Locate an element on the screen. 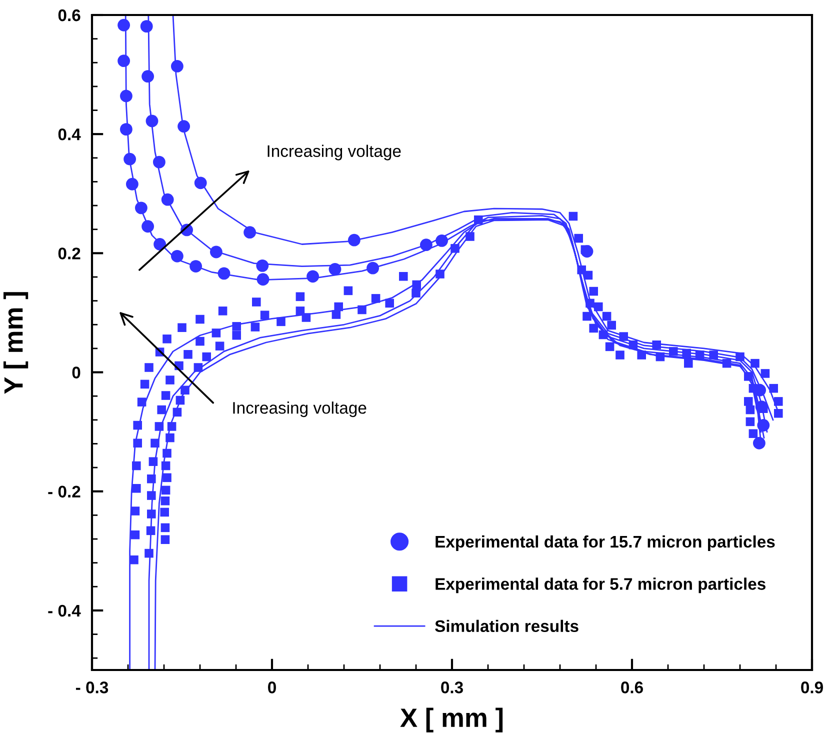 This screenshot has width=825, height=751. legend-label: Experimental data for 15.7 micron particles is located at coordinates (605, 543).